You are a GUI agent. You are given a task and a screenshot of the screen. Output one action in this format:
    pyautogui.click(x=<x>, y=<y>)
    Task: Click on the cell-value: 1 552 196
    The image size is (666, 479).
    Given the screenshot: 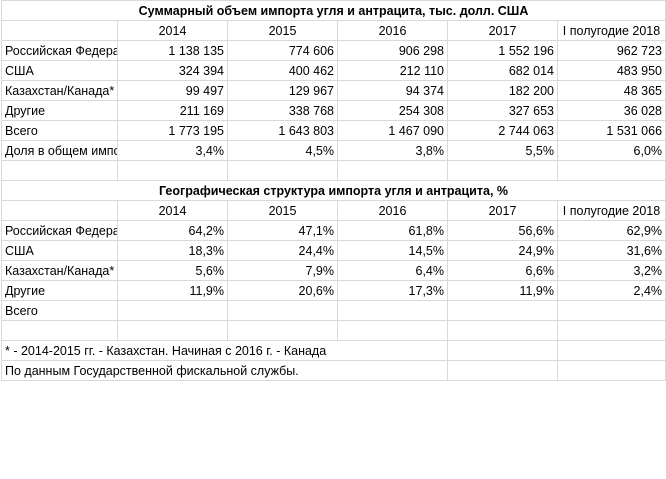 What is the action you would take?
    pyautogui.click(x=502, y=50)
    